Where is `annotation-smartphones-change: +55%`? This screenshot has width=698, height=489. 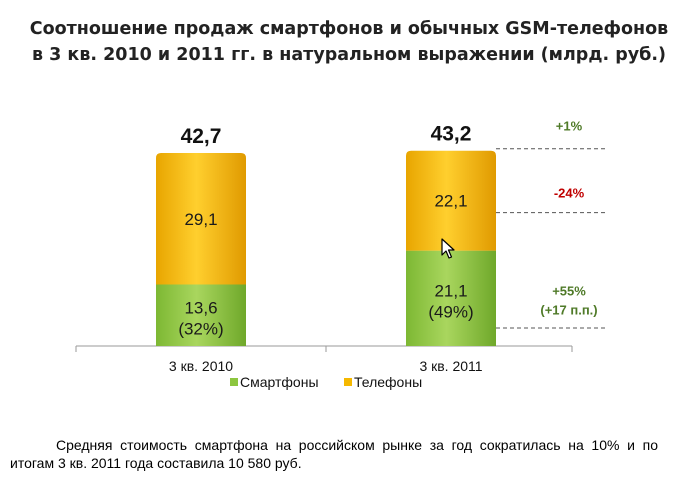
annotation-smartphones-change: +55% is located at coordinates (569, 290).